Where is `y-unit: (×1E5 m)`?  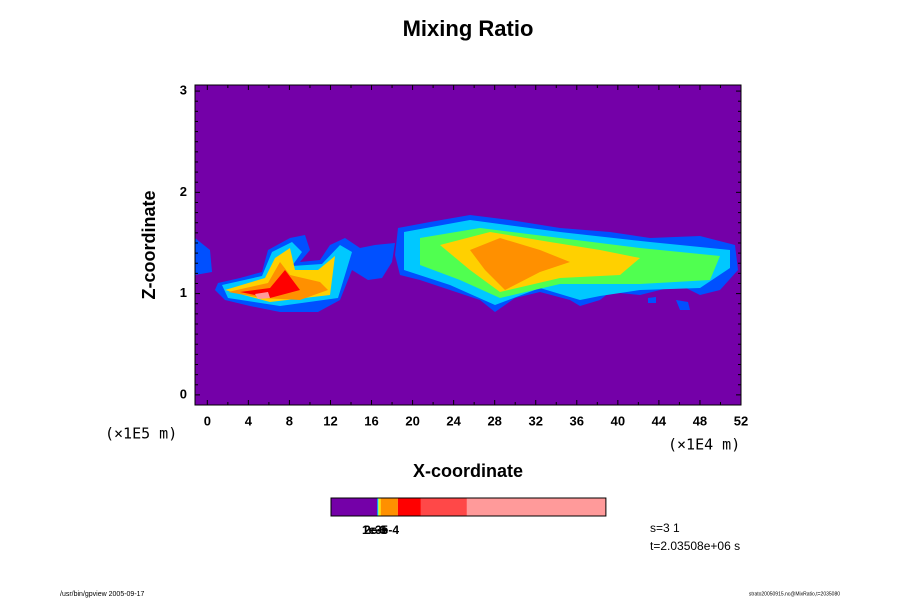 y-unit: (×1E5 m) is located at coordinates (141, 434).